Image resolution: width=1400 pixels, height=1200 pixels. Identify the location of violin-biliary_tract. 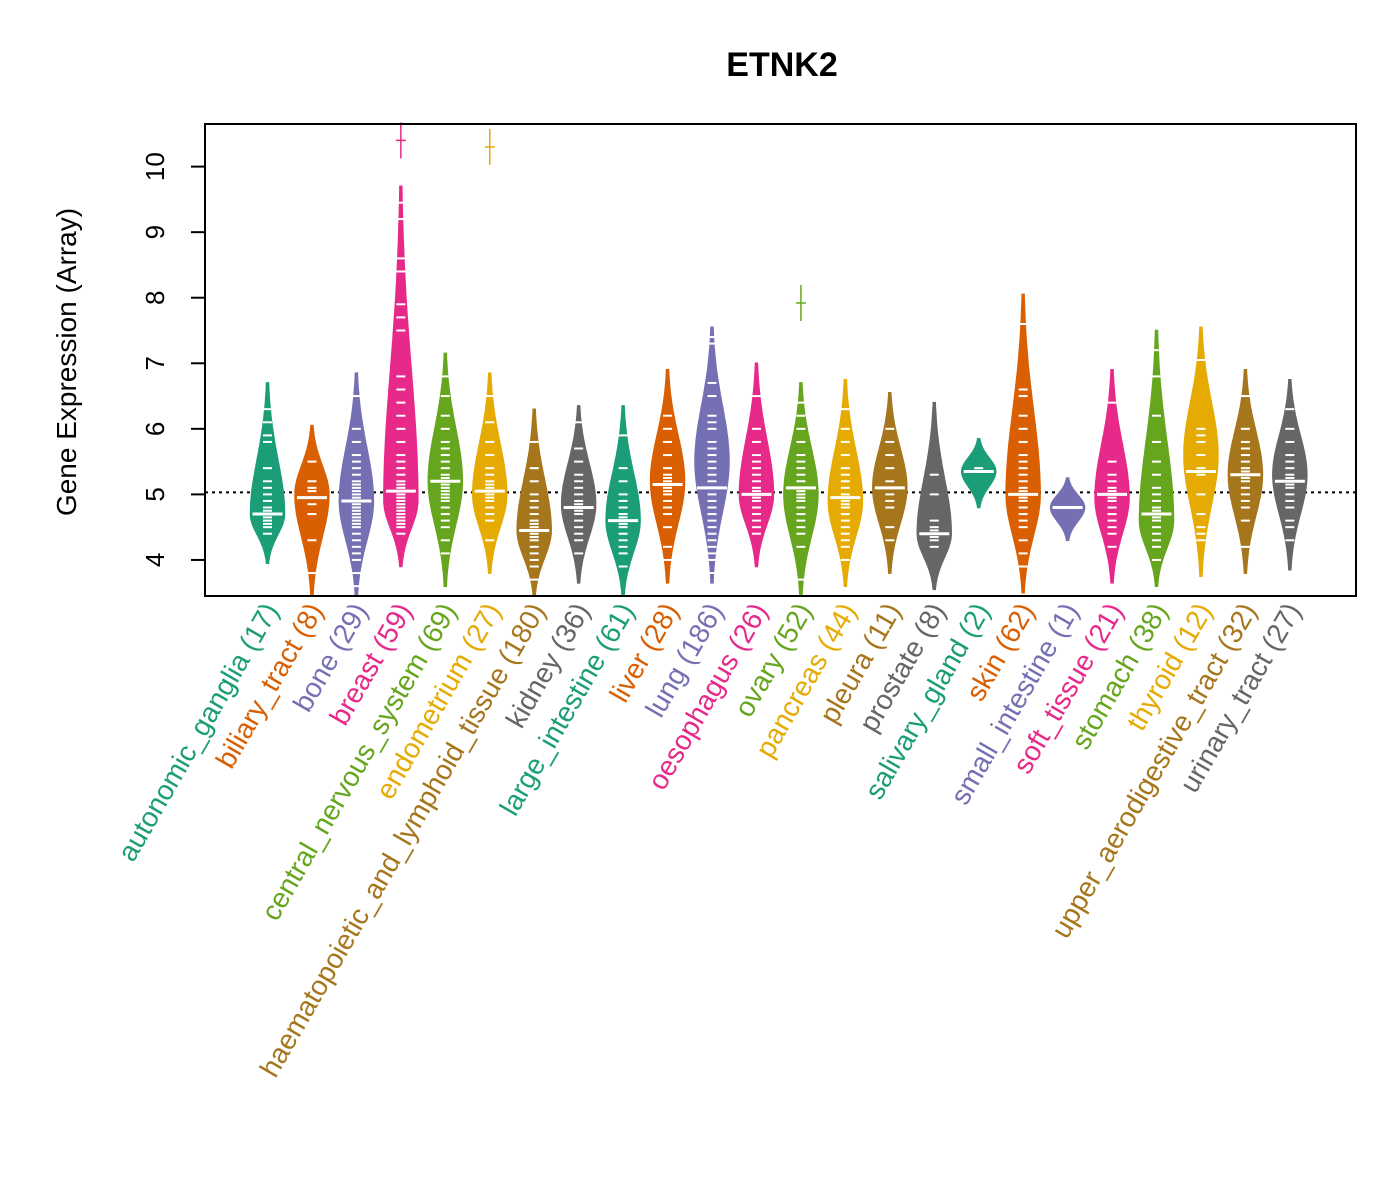
(312, 510).